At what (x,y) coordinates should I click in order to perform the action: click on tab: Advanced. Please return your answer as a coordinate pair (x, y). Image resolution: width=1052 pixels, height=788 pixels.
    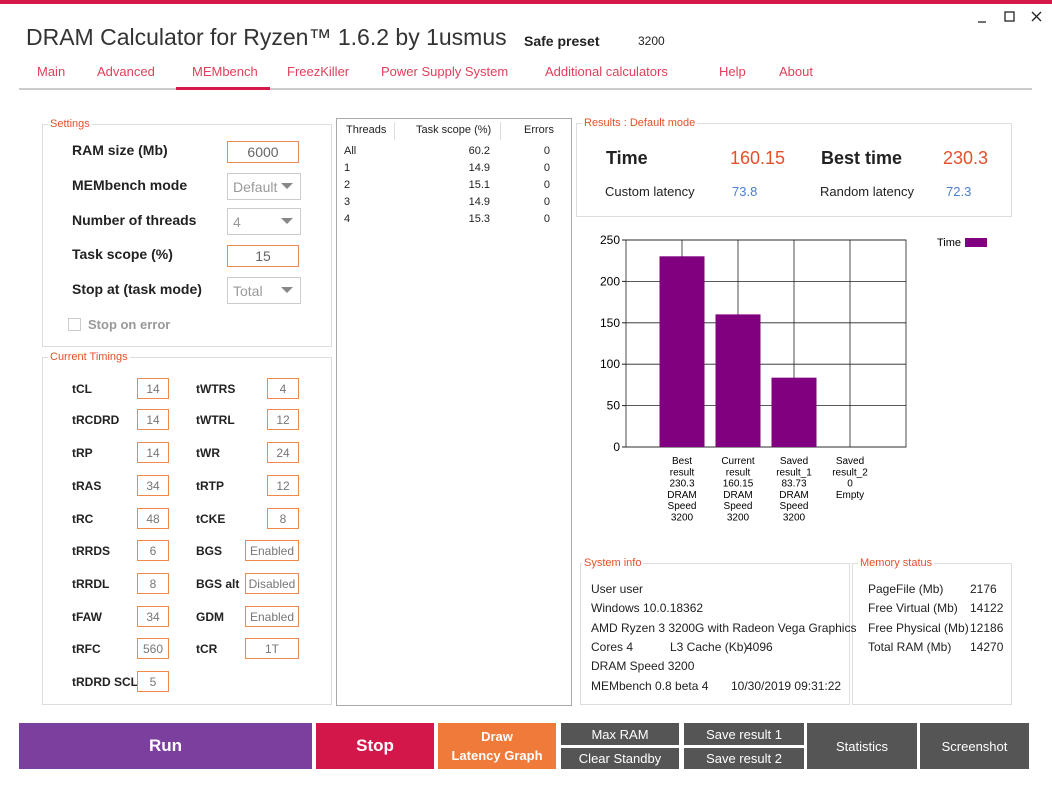
    Looking at the image, I should click on (126, 71).